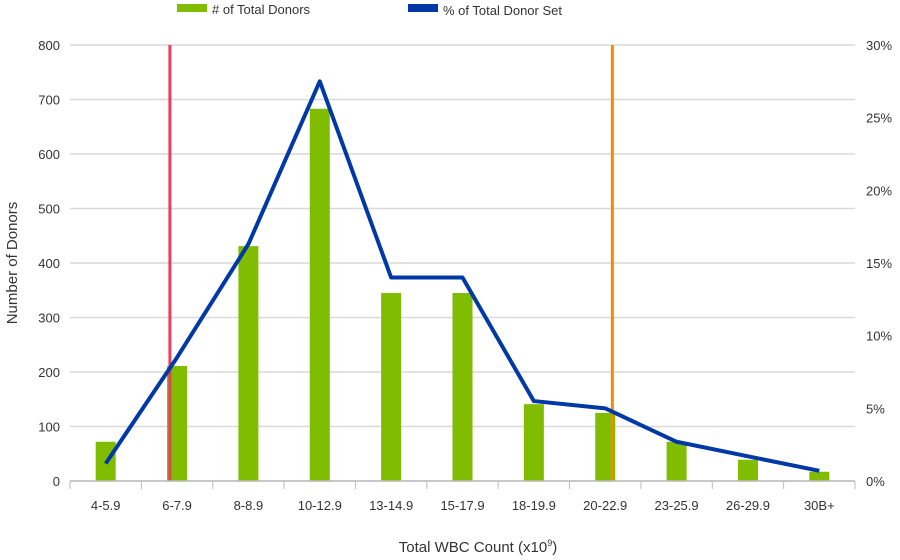 Image resolution: width=900 pixels, height=560 pixels. I want to click on x-tick-label: 23-25.9, so click(677, 505).